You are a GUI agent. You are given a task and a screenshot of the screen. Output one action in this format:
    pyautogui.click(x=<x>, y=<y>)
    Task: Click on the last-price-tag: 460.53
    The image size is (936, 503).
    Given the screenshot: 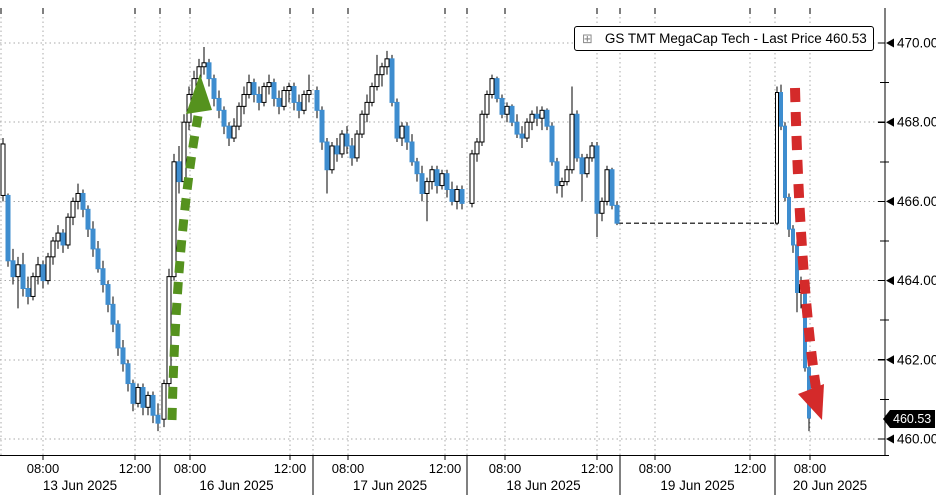 What is the action you would take?
    pyautogui.click(x=909, y=419)
    